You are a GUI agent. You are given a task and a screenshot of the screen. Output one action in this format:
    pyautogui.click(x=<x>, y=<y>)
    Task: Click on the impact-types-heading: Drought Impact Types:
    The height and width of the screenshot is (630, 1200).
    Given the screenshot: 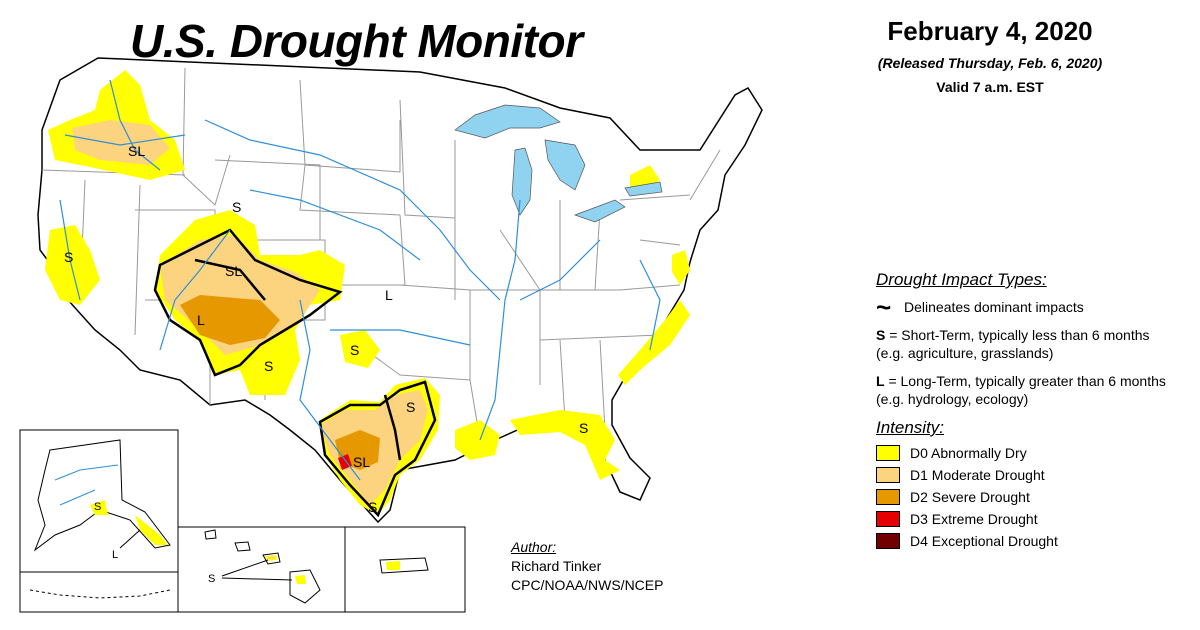 What is the action you would take?
    pyautogui.click(x=961, y=279)
    